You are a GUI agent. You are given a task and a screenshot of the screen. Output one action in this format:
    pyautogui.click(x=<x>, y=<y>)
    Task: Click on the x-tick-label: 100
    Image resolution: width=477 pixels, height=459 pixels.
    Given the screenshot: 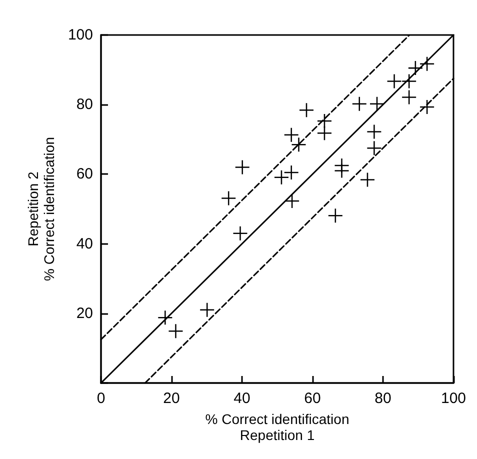 What is the action you would take?
    pyautogui.click(x=453, y=398)
    